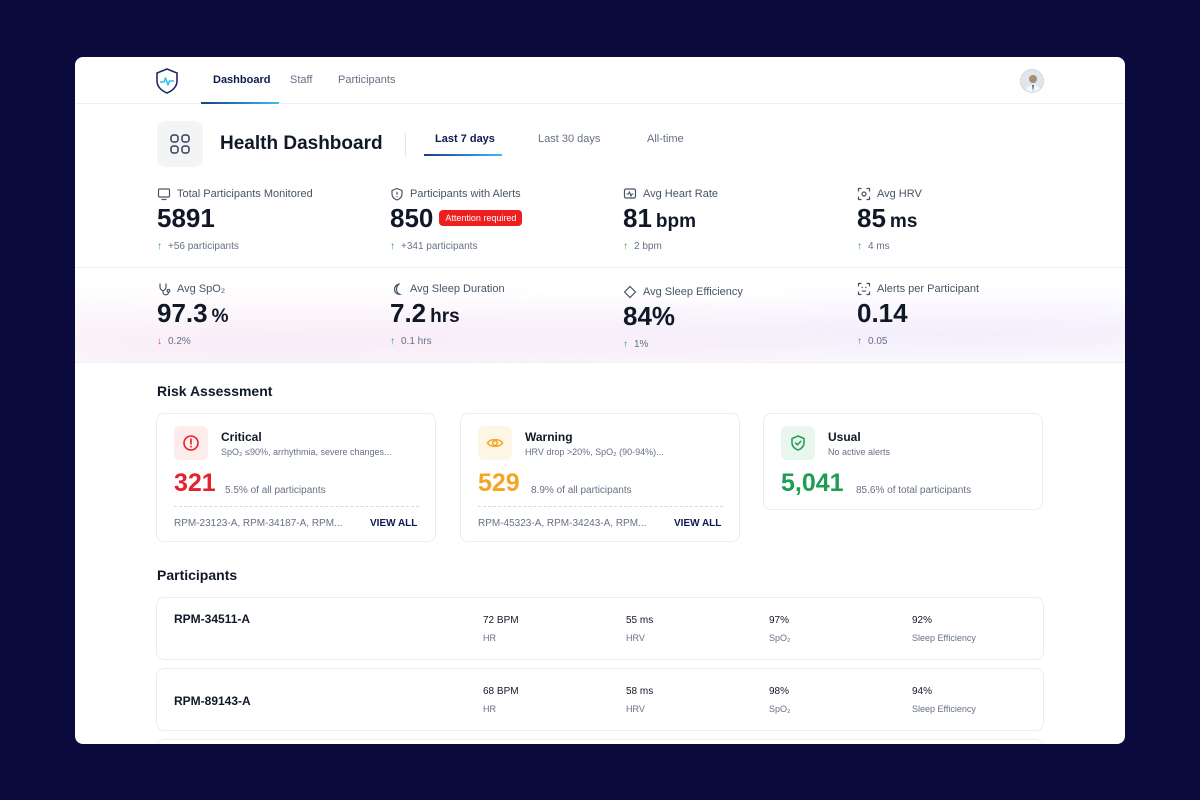 This screenshot has width=1200, height=800. I want to click on stat-card: Avg Sleep Duration 7.2 hrs ↑ 0.1 hrs, so click(500, 317).